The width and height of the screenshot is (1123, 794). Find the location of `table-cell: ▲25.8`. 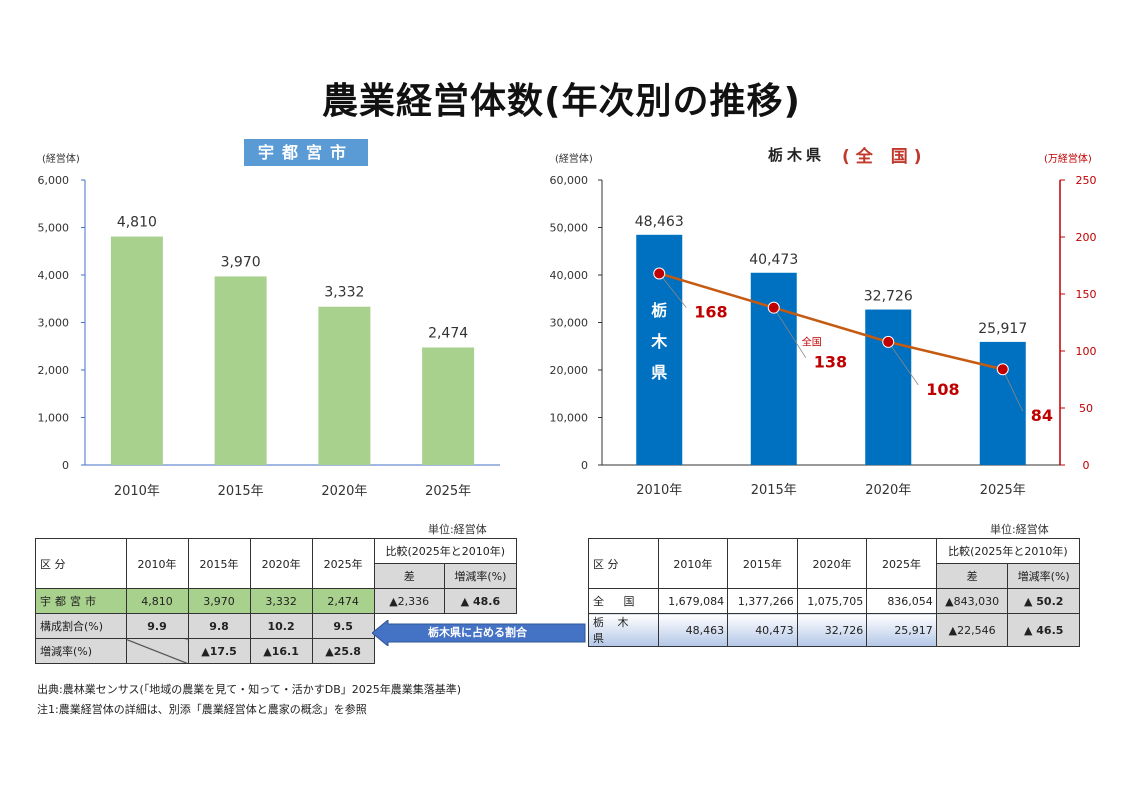

table-cell: ▲25.8 is located at coordinates (343, 651).